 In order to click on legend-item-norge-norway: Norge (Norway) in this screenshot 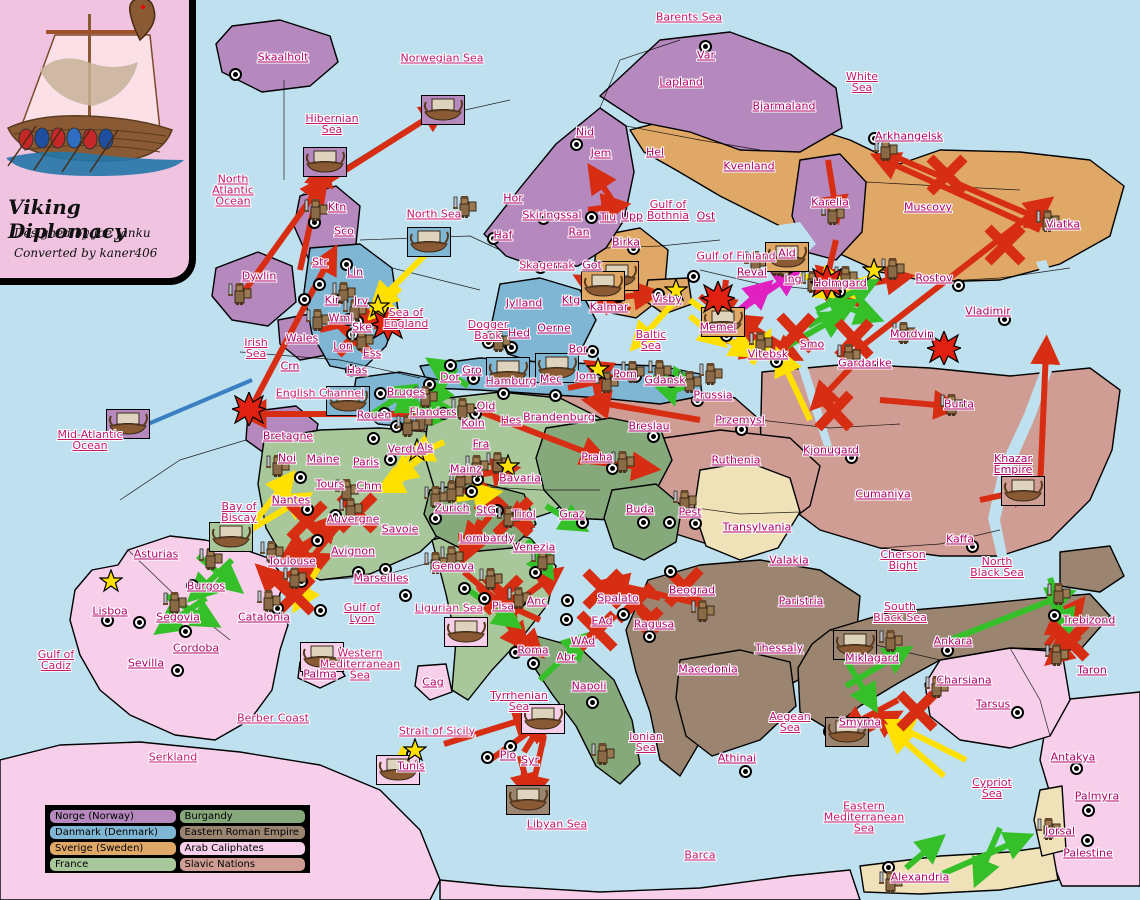, I will do `click(113, 816)`.